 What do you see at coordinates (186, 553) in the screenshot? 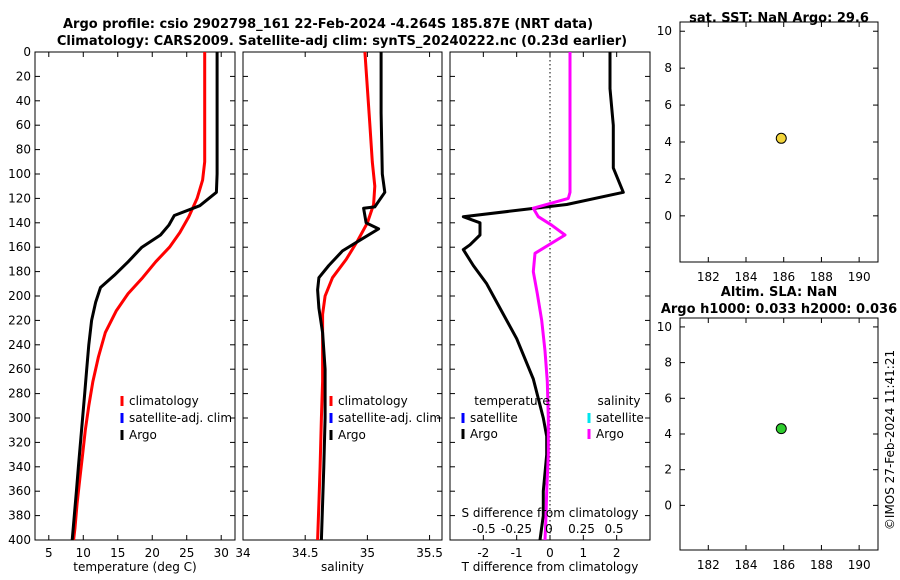
I see `x-tick-label: 25` at bounding box center [186, 553].